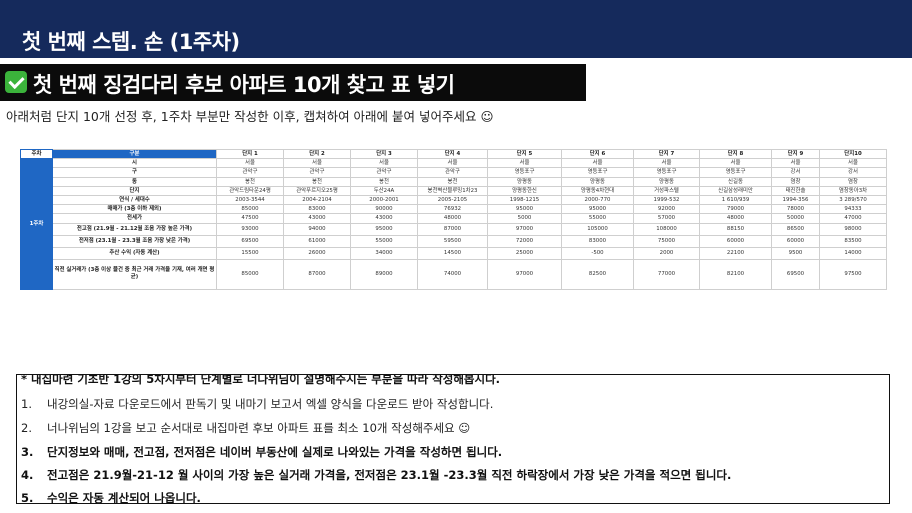  Describe the element at coordinates (666, 209) in the screenshot. I see `table-cell: 92000` at that location.